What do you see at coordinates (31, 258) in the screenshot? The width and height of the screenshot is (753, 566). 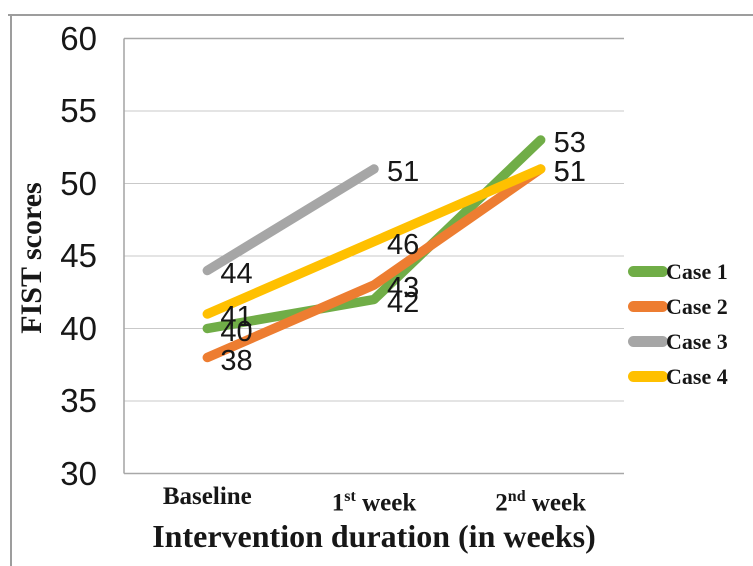 I see `y-axis-title: FIST scores` at bounding box center [31, 258].